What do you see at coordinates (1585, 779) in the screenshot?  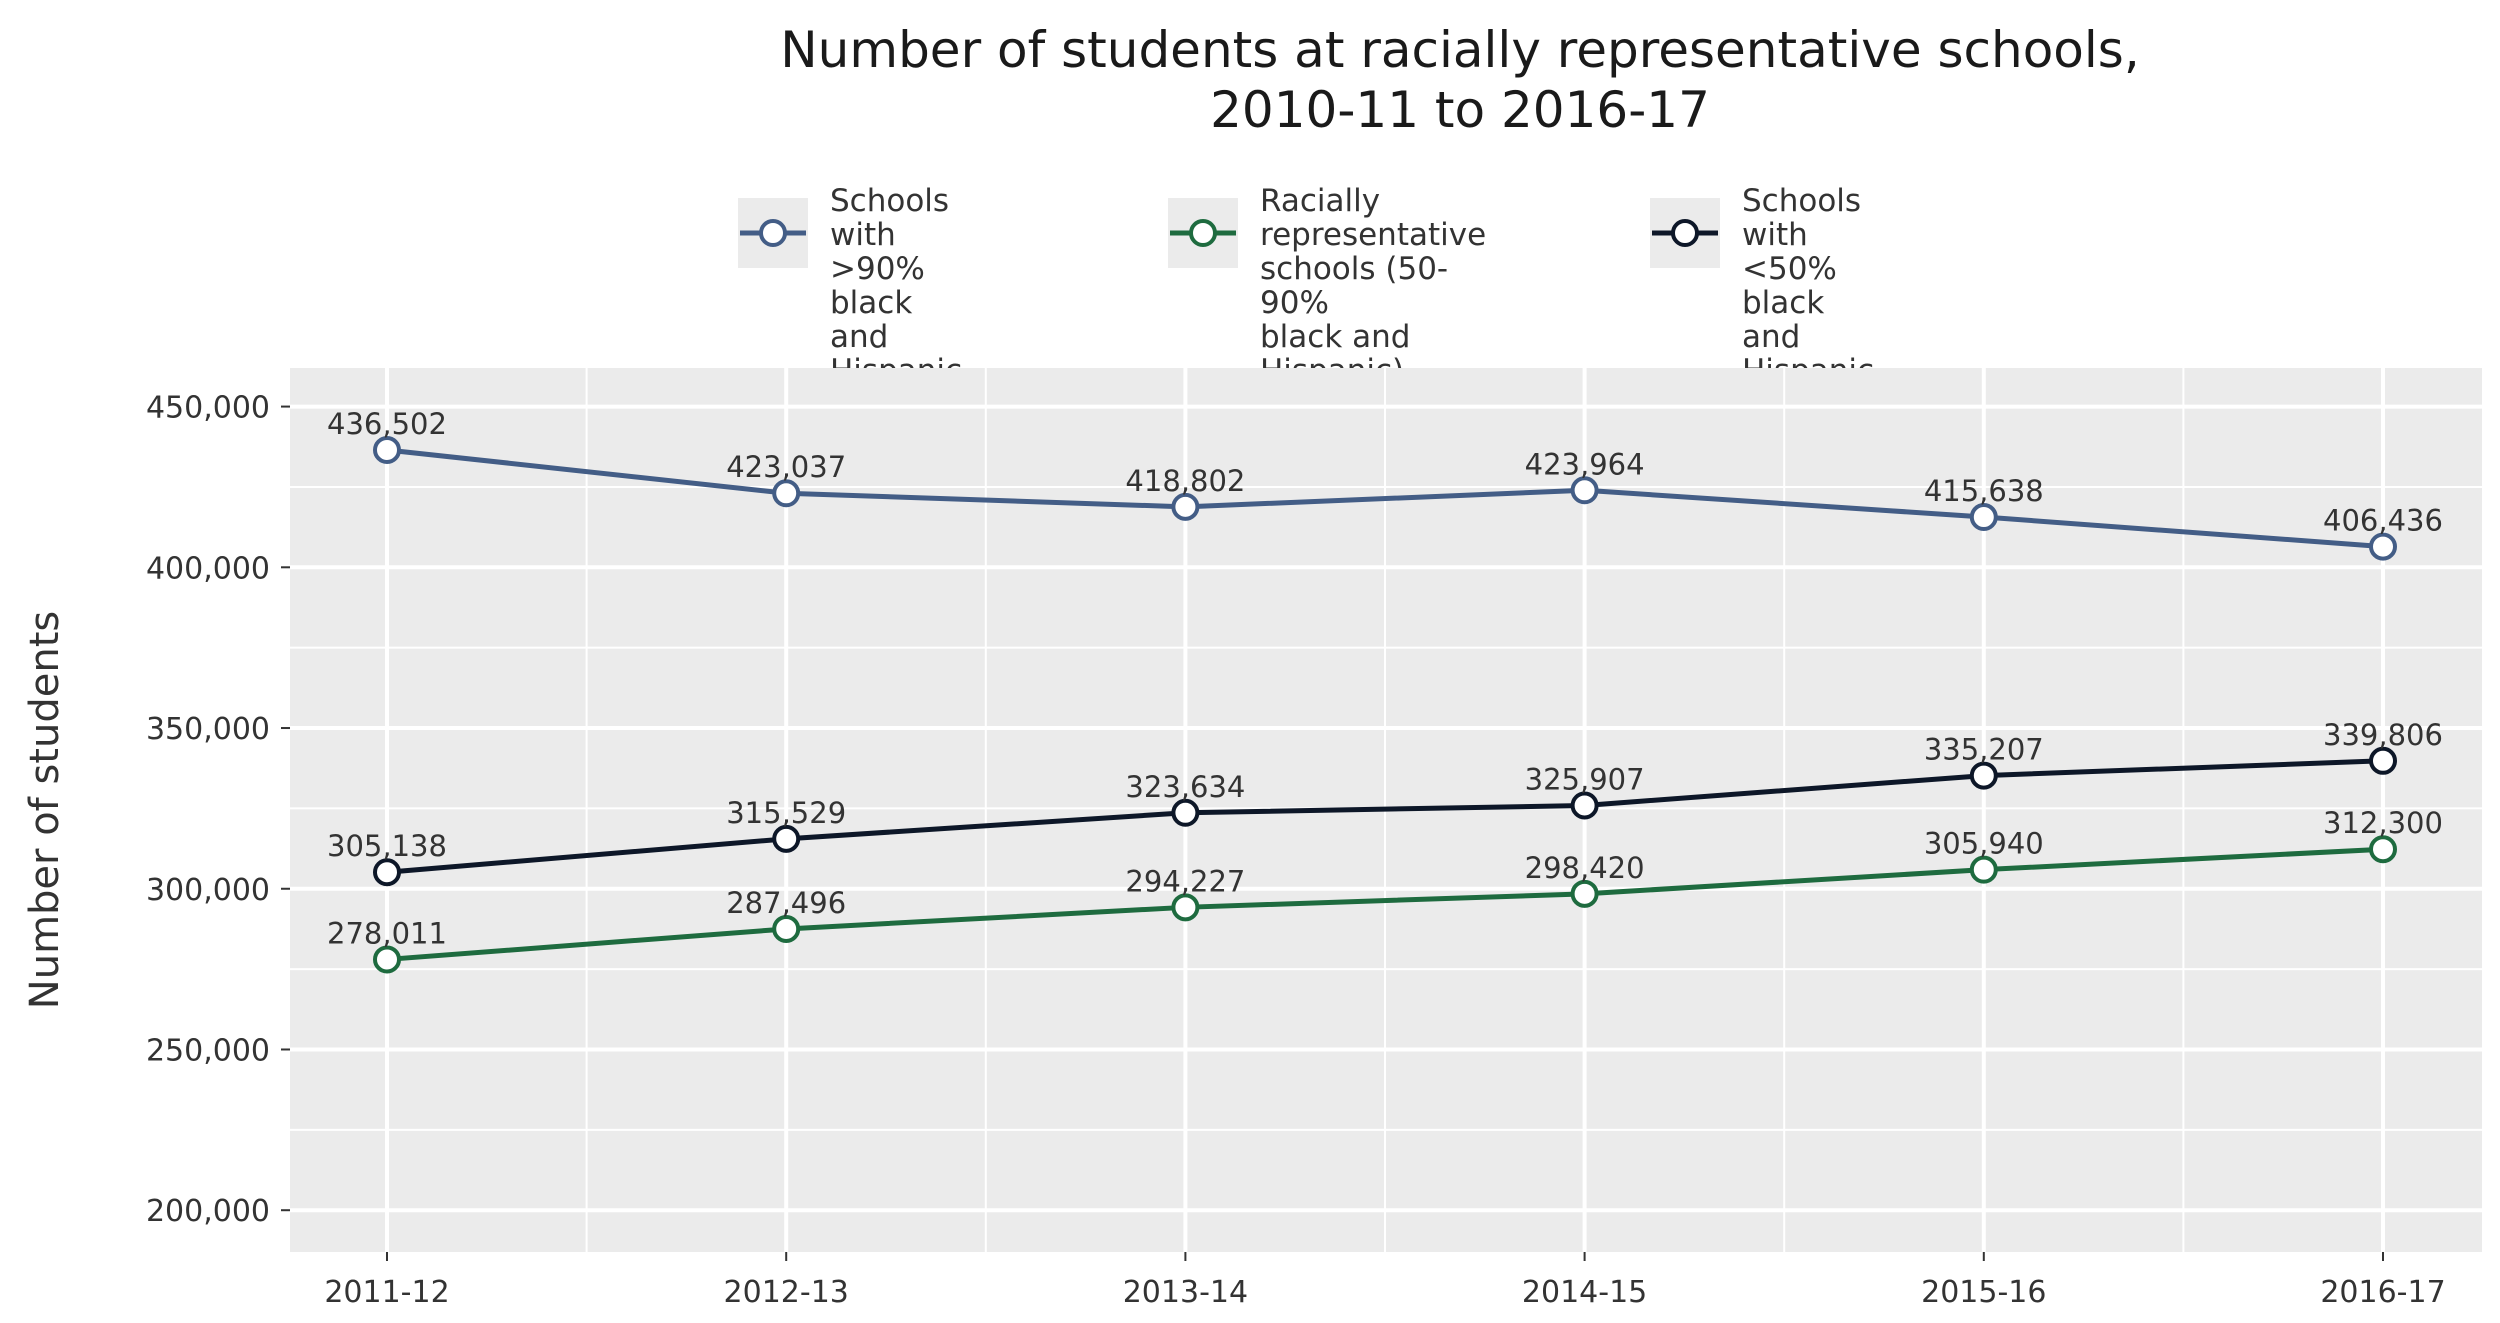 I see `data-label-low-concentration: 325,907` at bounding box center [1585, 779].